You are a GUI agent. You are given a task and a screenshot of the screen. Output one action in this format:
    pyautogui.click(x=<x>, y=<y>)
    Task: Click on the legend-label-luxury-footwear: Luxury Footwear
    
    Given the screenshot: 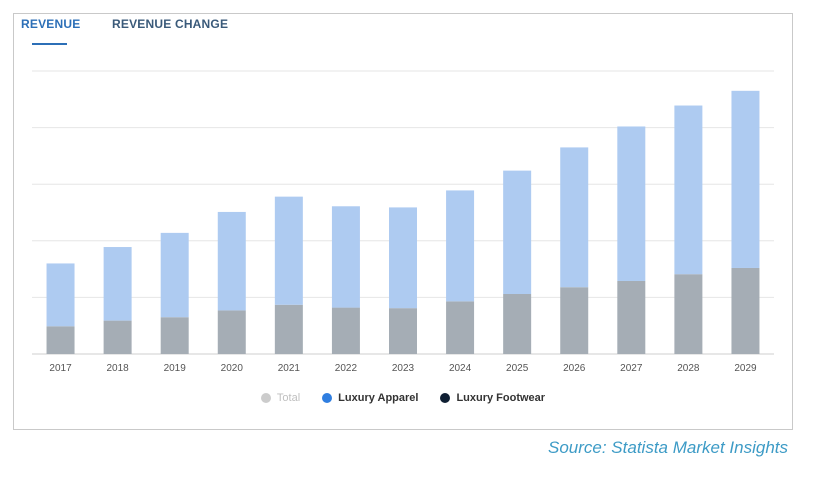 What is the action you would take?
    pyautogui.click(x=501, y=398)
    